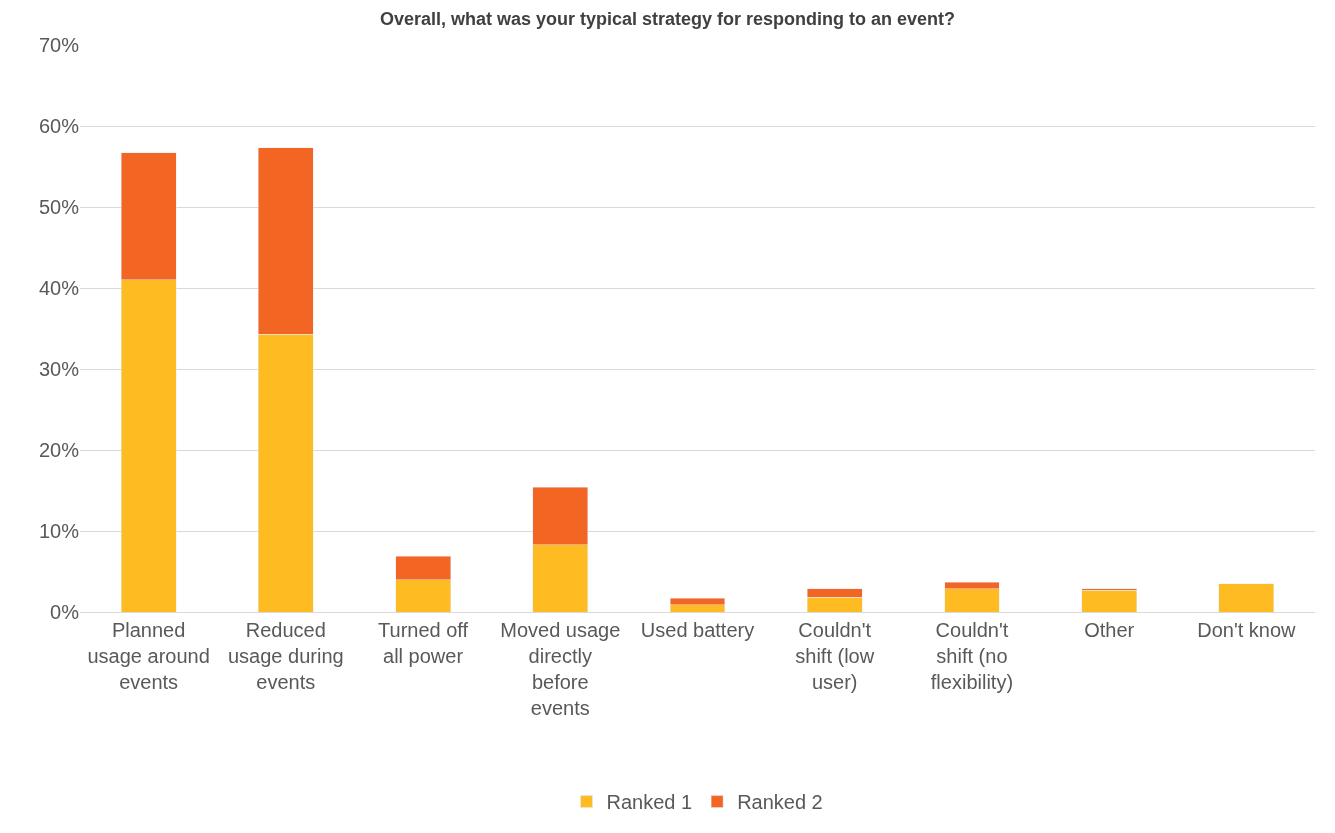  Describe the element at coordinates (560, 669) in the screenshot. I see `x-tick-label: Moved usage directly before events` at that location.